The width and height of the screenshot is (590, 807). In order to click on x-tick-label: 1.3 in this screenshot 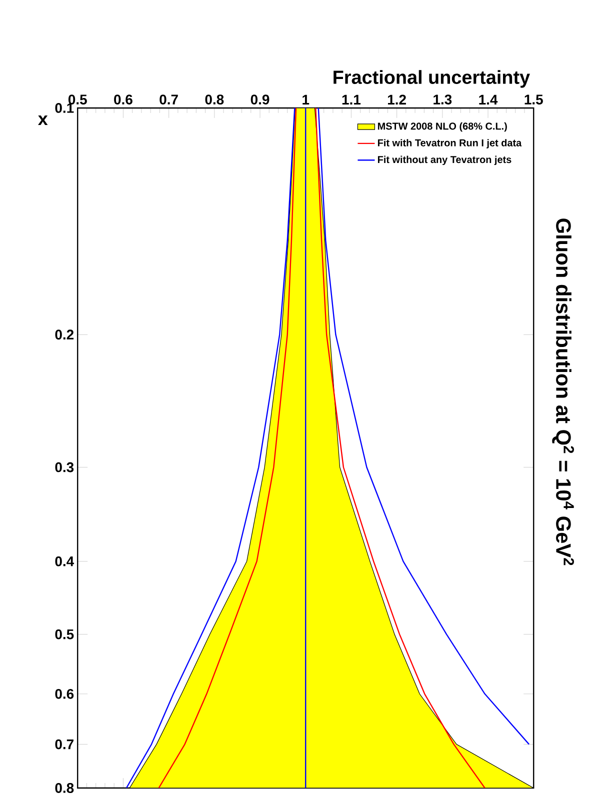, I will do `click(443, 99)`.